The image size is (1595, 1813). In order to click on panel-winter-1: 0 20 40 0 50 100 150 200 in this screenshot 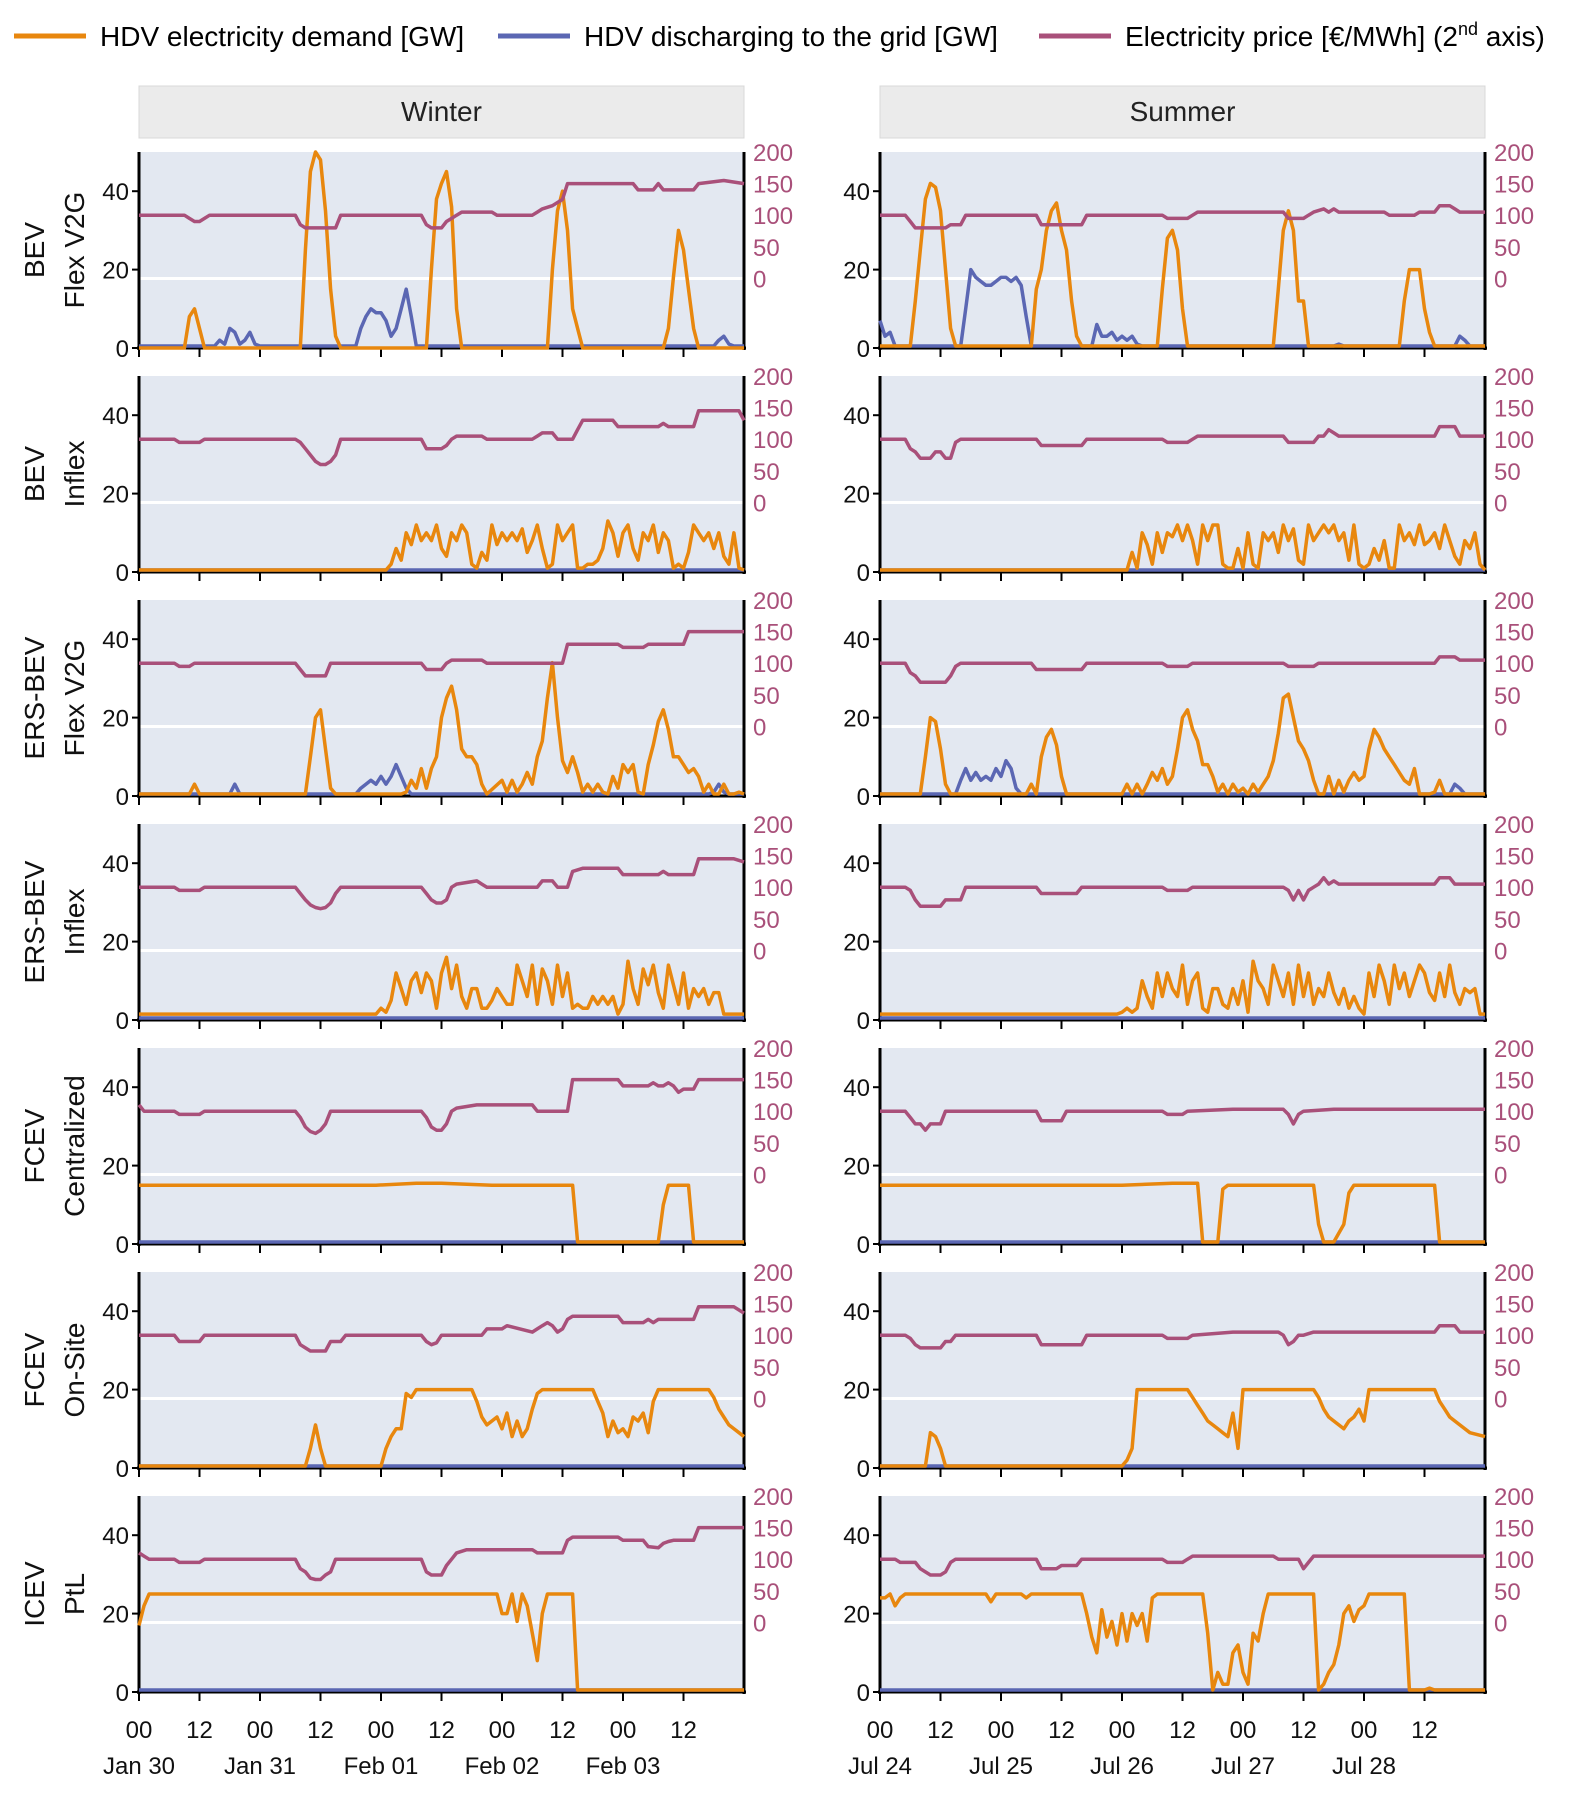, I will do `click(447, 251)`.